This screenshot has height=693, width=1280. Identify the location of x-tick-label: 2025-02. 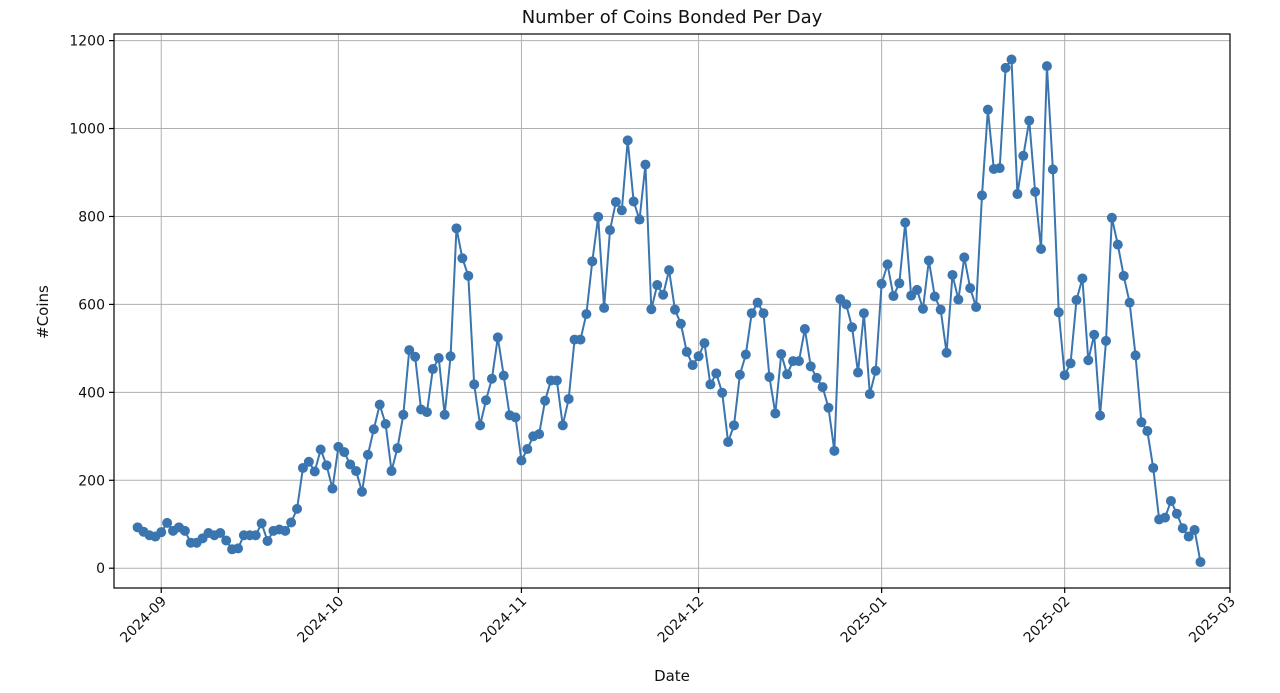
(1047, 620).